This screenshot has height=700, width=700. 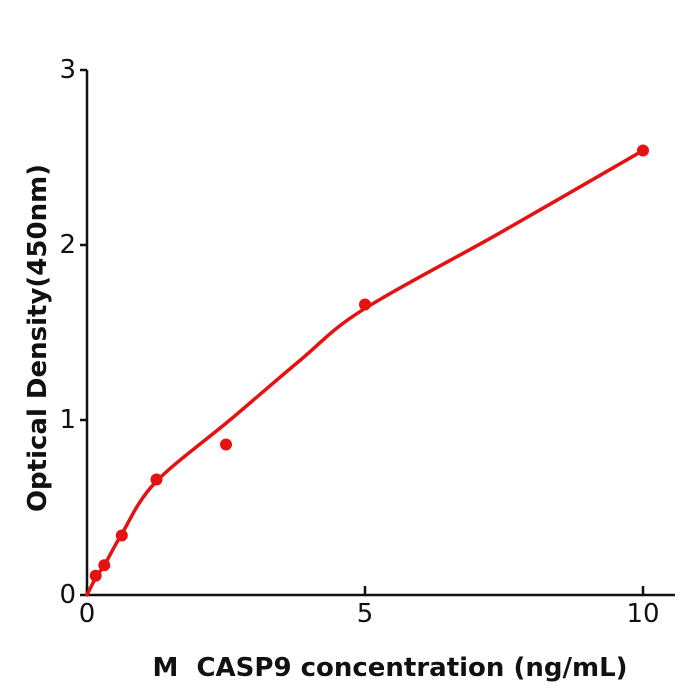 I want to click on x-tick-label: 0, so click(x=87, y=614).